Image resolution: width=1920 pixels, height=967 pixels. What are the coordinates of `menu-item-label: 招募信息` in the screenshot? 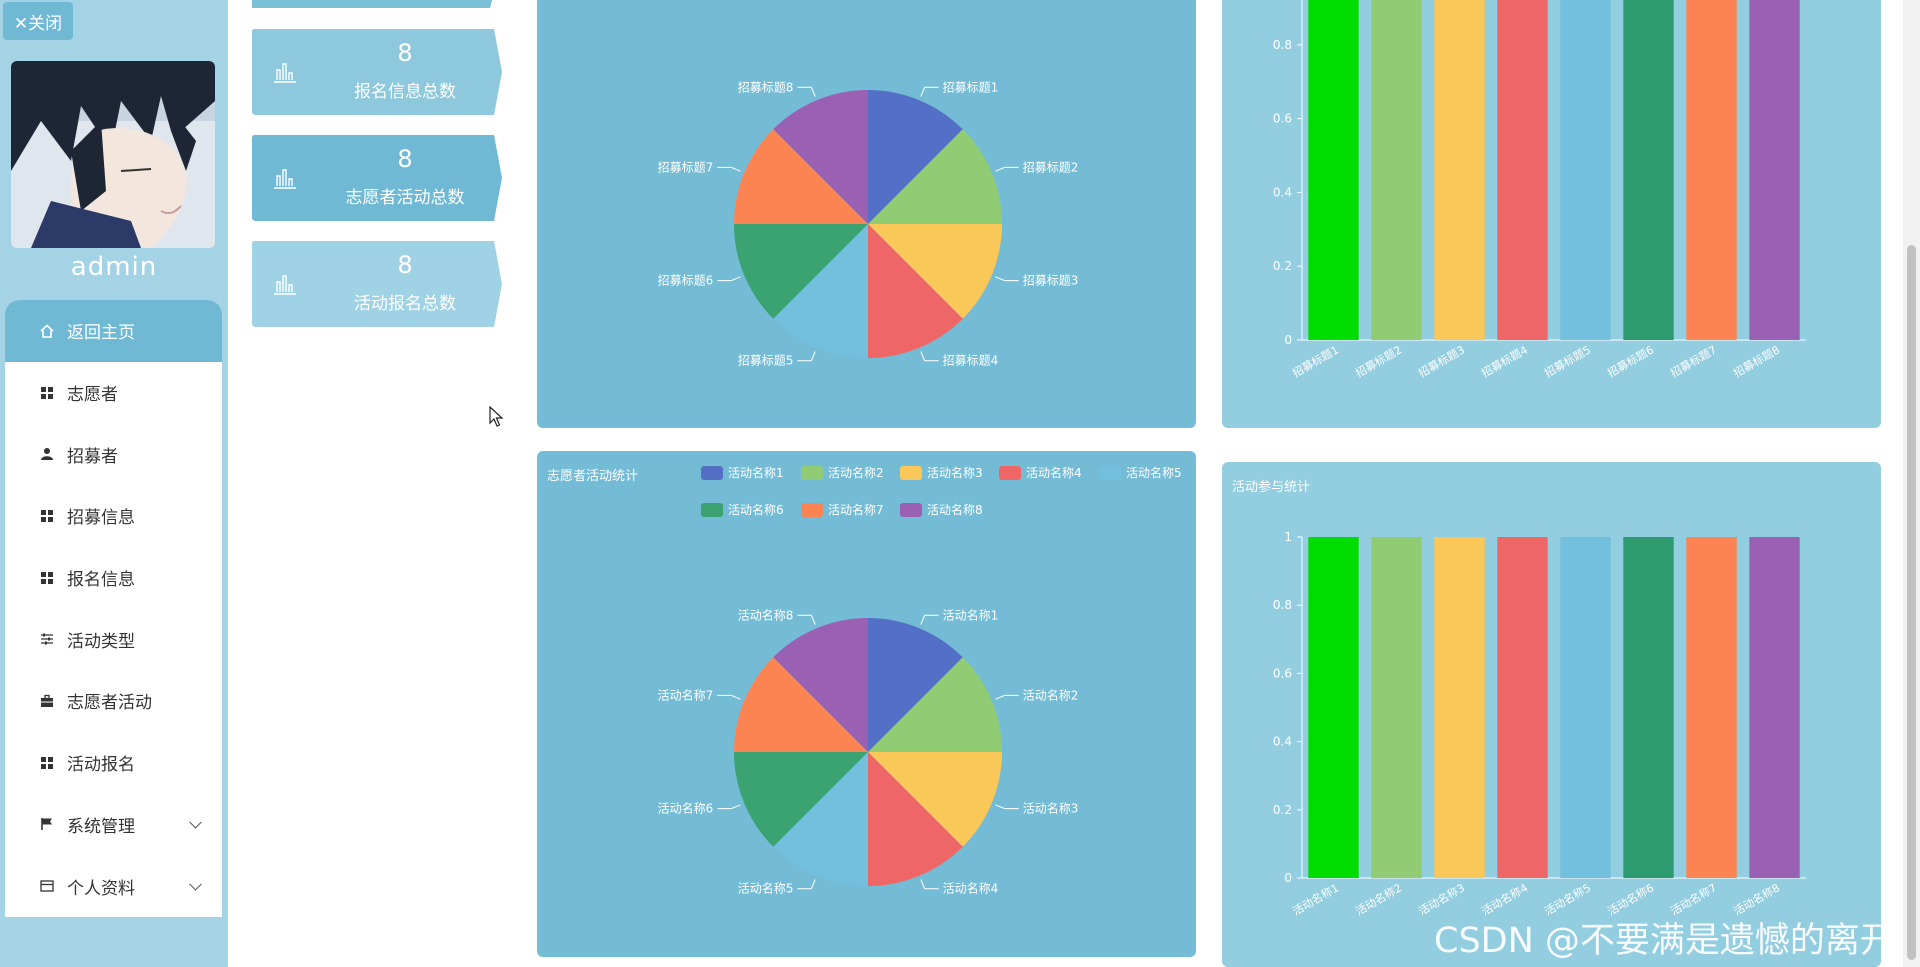 It's located at (101, 518).